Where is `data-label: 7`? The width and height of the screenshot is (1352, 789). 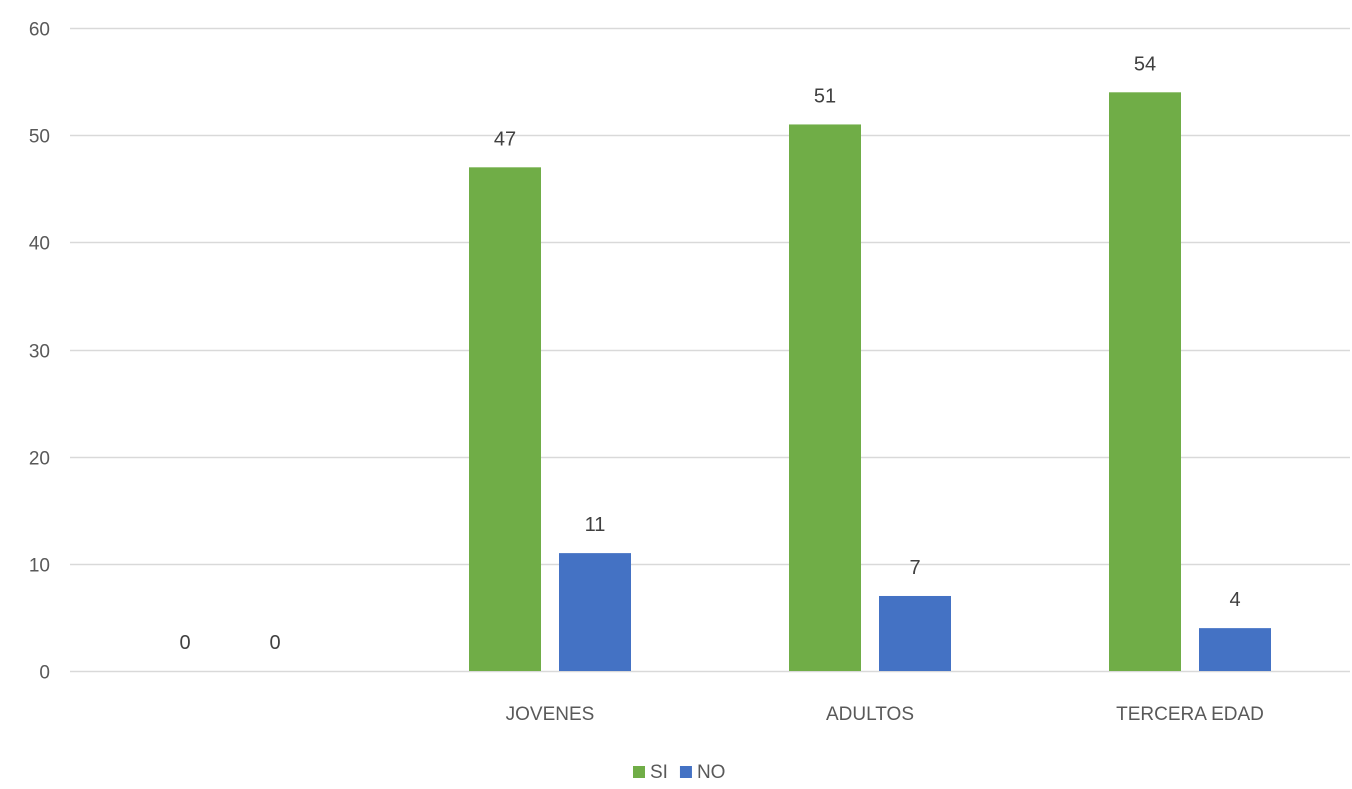 data-label: 7 is located at coordinates (914, 568).